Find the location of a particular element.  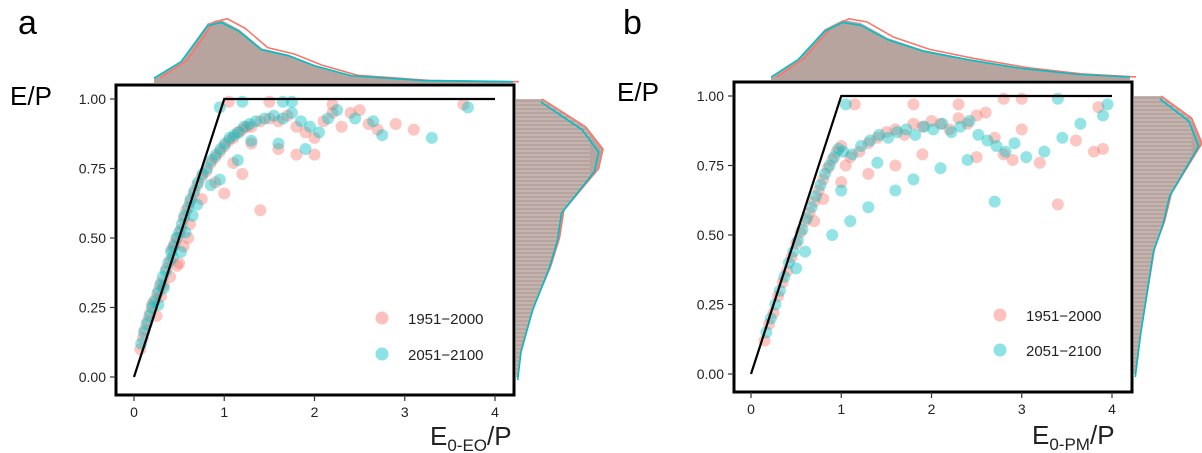

x-axis-label-tail: /P is located at coordinates (499, 436).